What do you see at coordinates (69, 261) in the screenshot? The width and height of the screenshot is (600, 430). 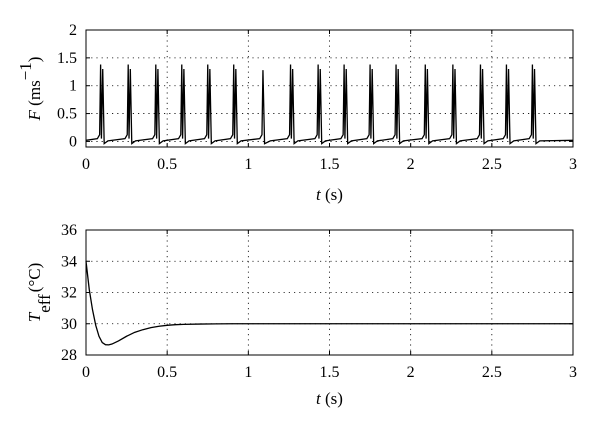 I see `y-tick-label: 34` at bounding box center [69, 261].